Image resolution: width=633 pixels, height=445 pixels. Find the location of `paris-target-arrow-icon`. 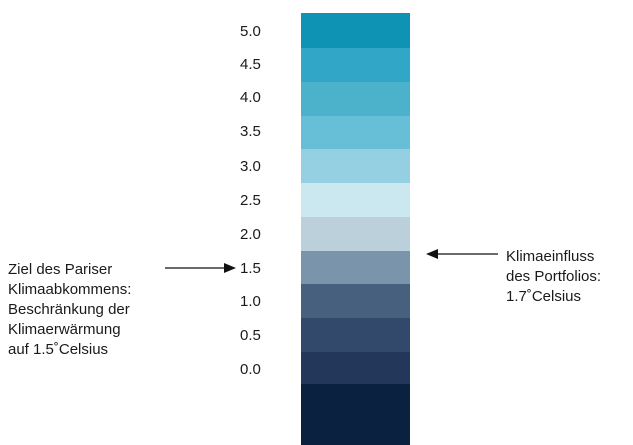

paris-target-arrow-icon is located at coordinates (200, 268).